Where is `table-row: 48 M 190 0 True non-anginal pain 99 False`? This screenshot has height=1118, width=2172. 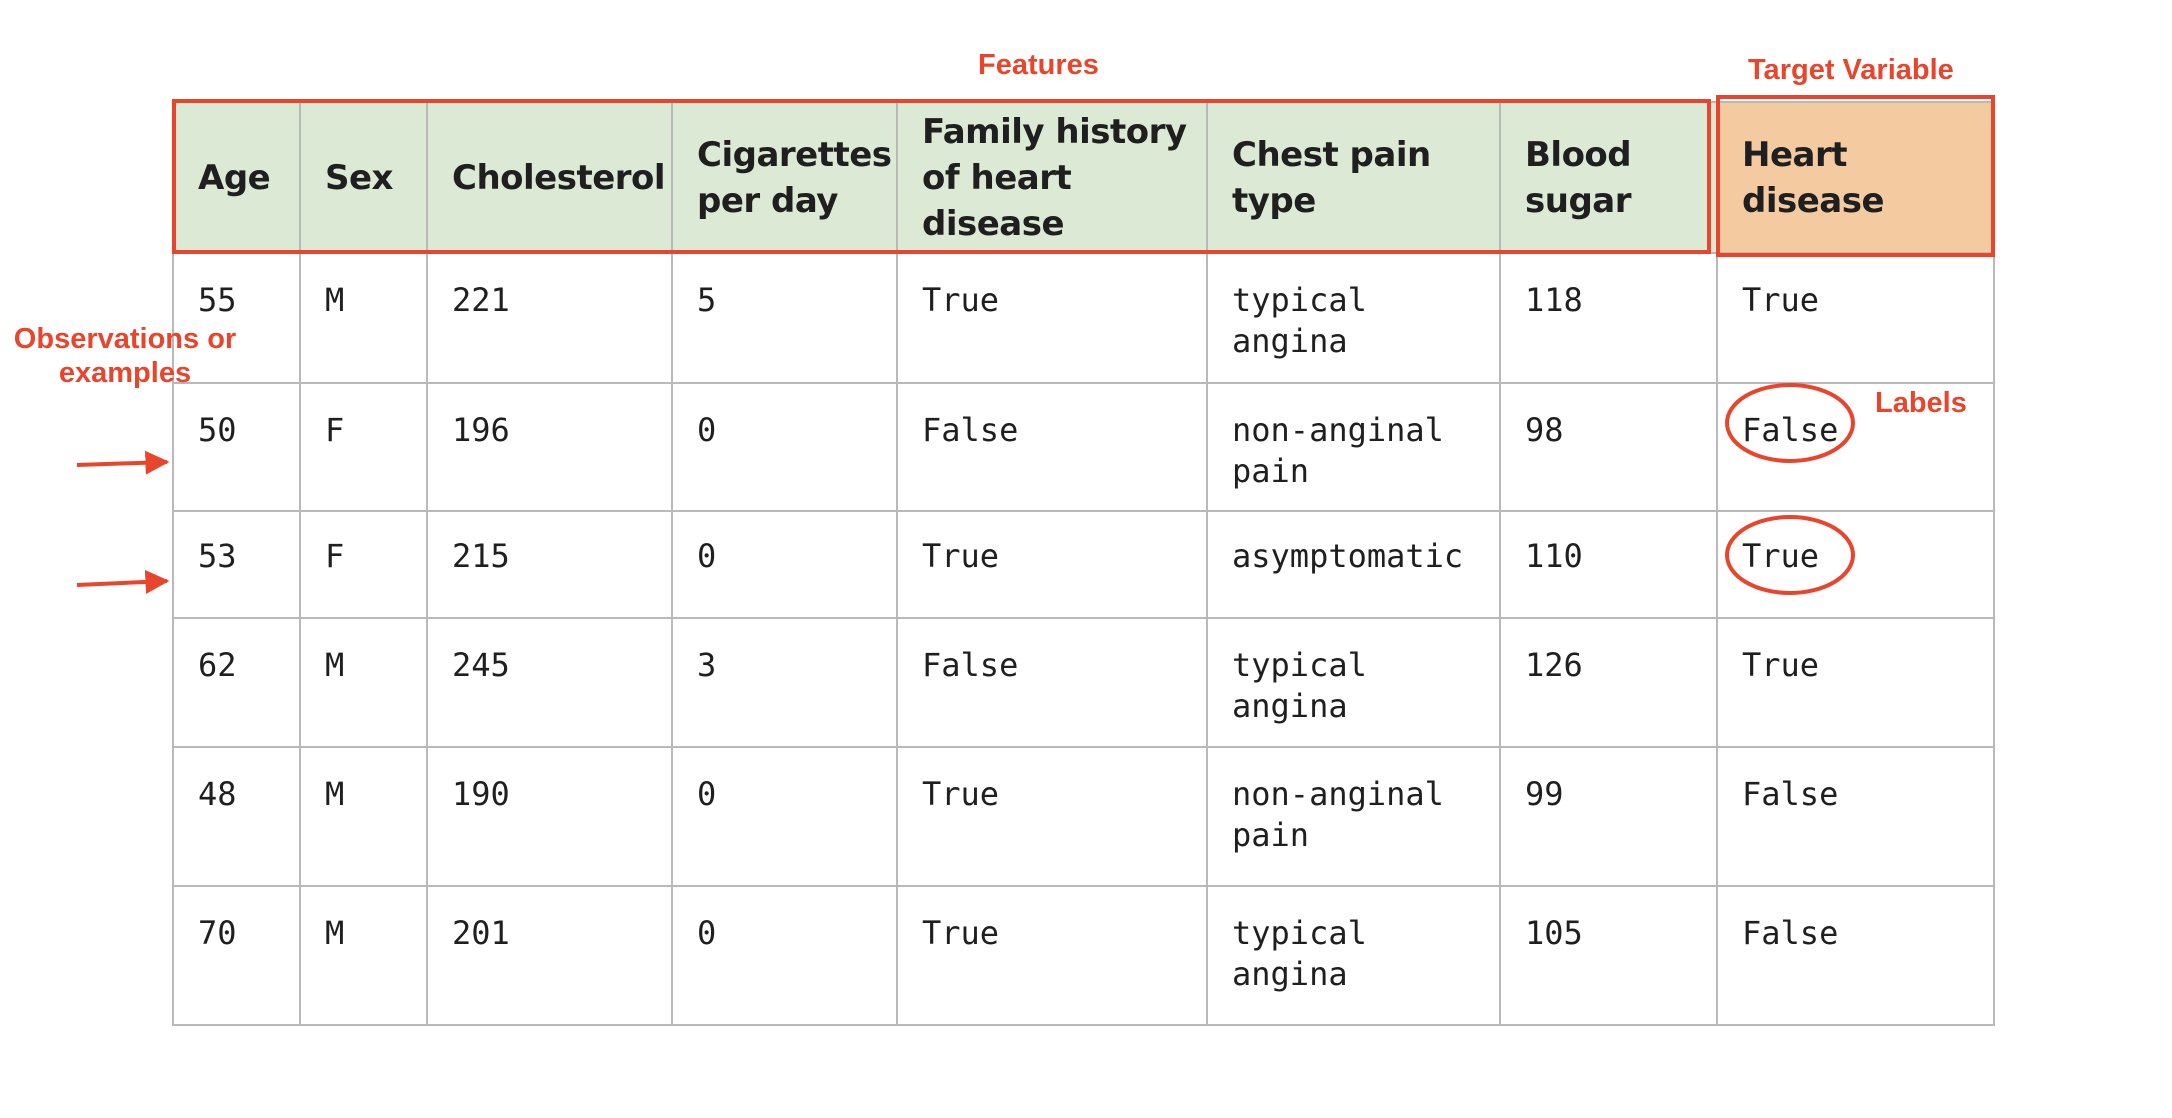
table-row: 48 M 190 0 True non-anginal pain 99 False is located at coordinates (1083, 816).